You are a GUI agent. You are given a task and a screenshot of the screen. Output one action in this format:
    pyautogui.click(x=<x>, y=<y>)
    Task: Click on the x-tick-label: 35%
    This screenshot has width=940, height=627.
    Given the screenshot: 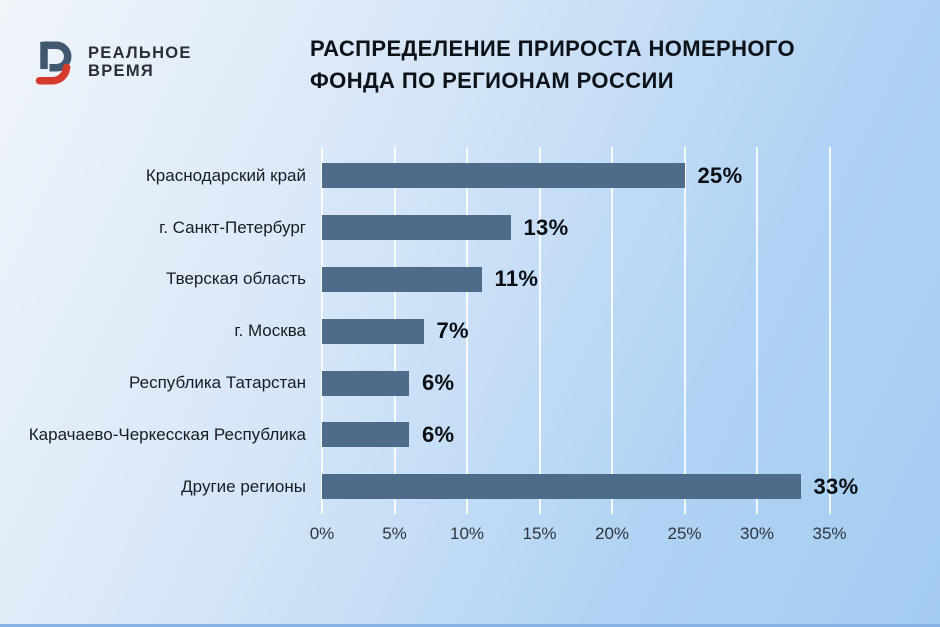 What is the action you would take?
    pyautogui.click(x=829, y=533)
    